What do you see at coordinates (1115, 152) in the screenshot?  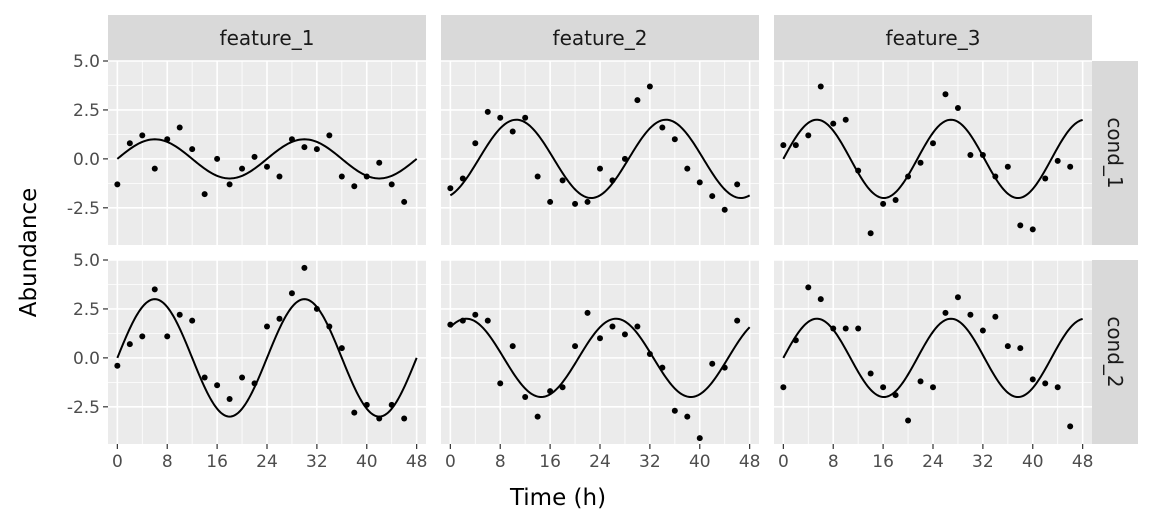 I see `facet-row-label: cond_1` at bounding box center [1115, 152].